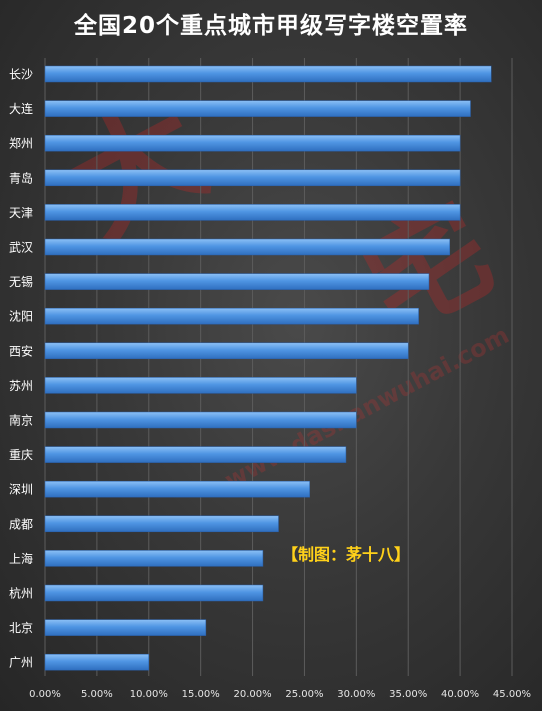  Describe the element at coordinates (346, 554) in the screenshot. I see `chart-annotation: 【制图：茅十八】` at that location.